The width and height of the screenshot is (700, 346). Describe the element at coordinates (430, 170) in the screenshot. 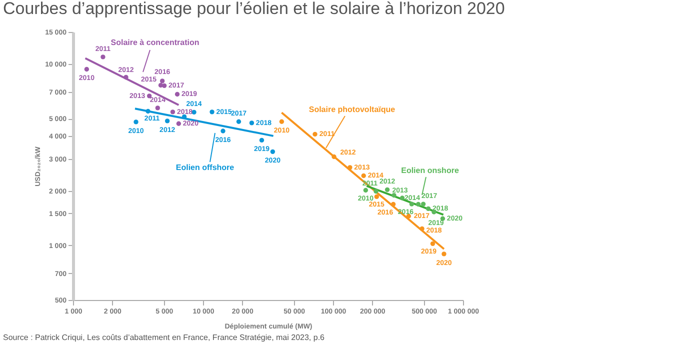

I see `annotation: Eolien onshore` at that location.